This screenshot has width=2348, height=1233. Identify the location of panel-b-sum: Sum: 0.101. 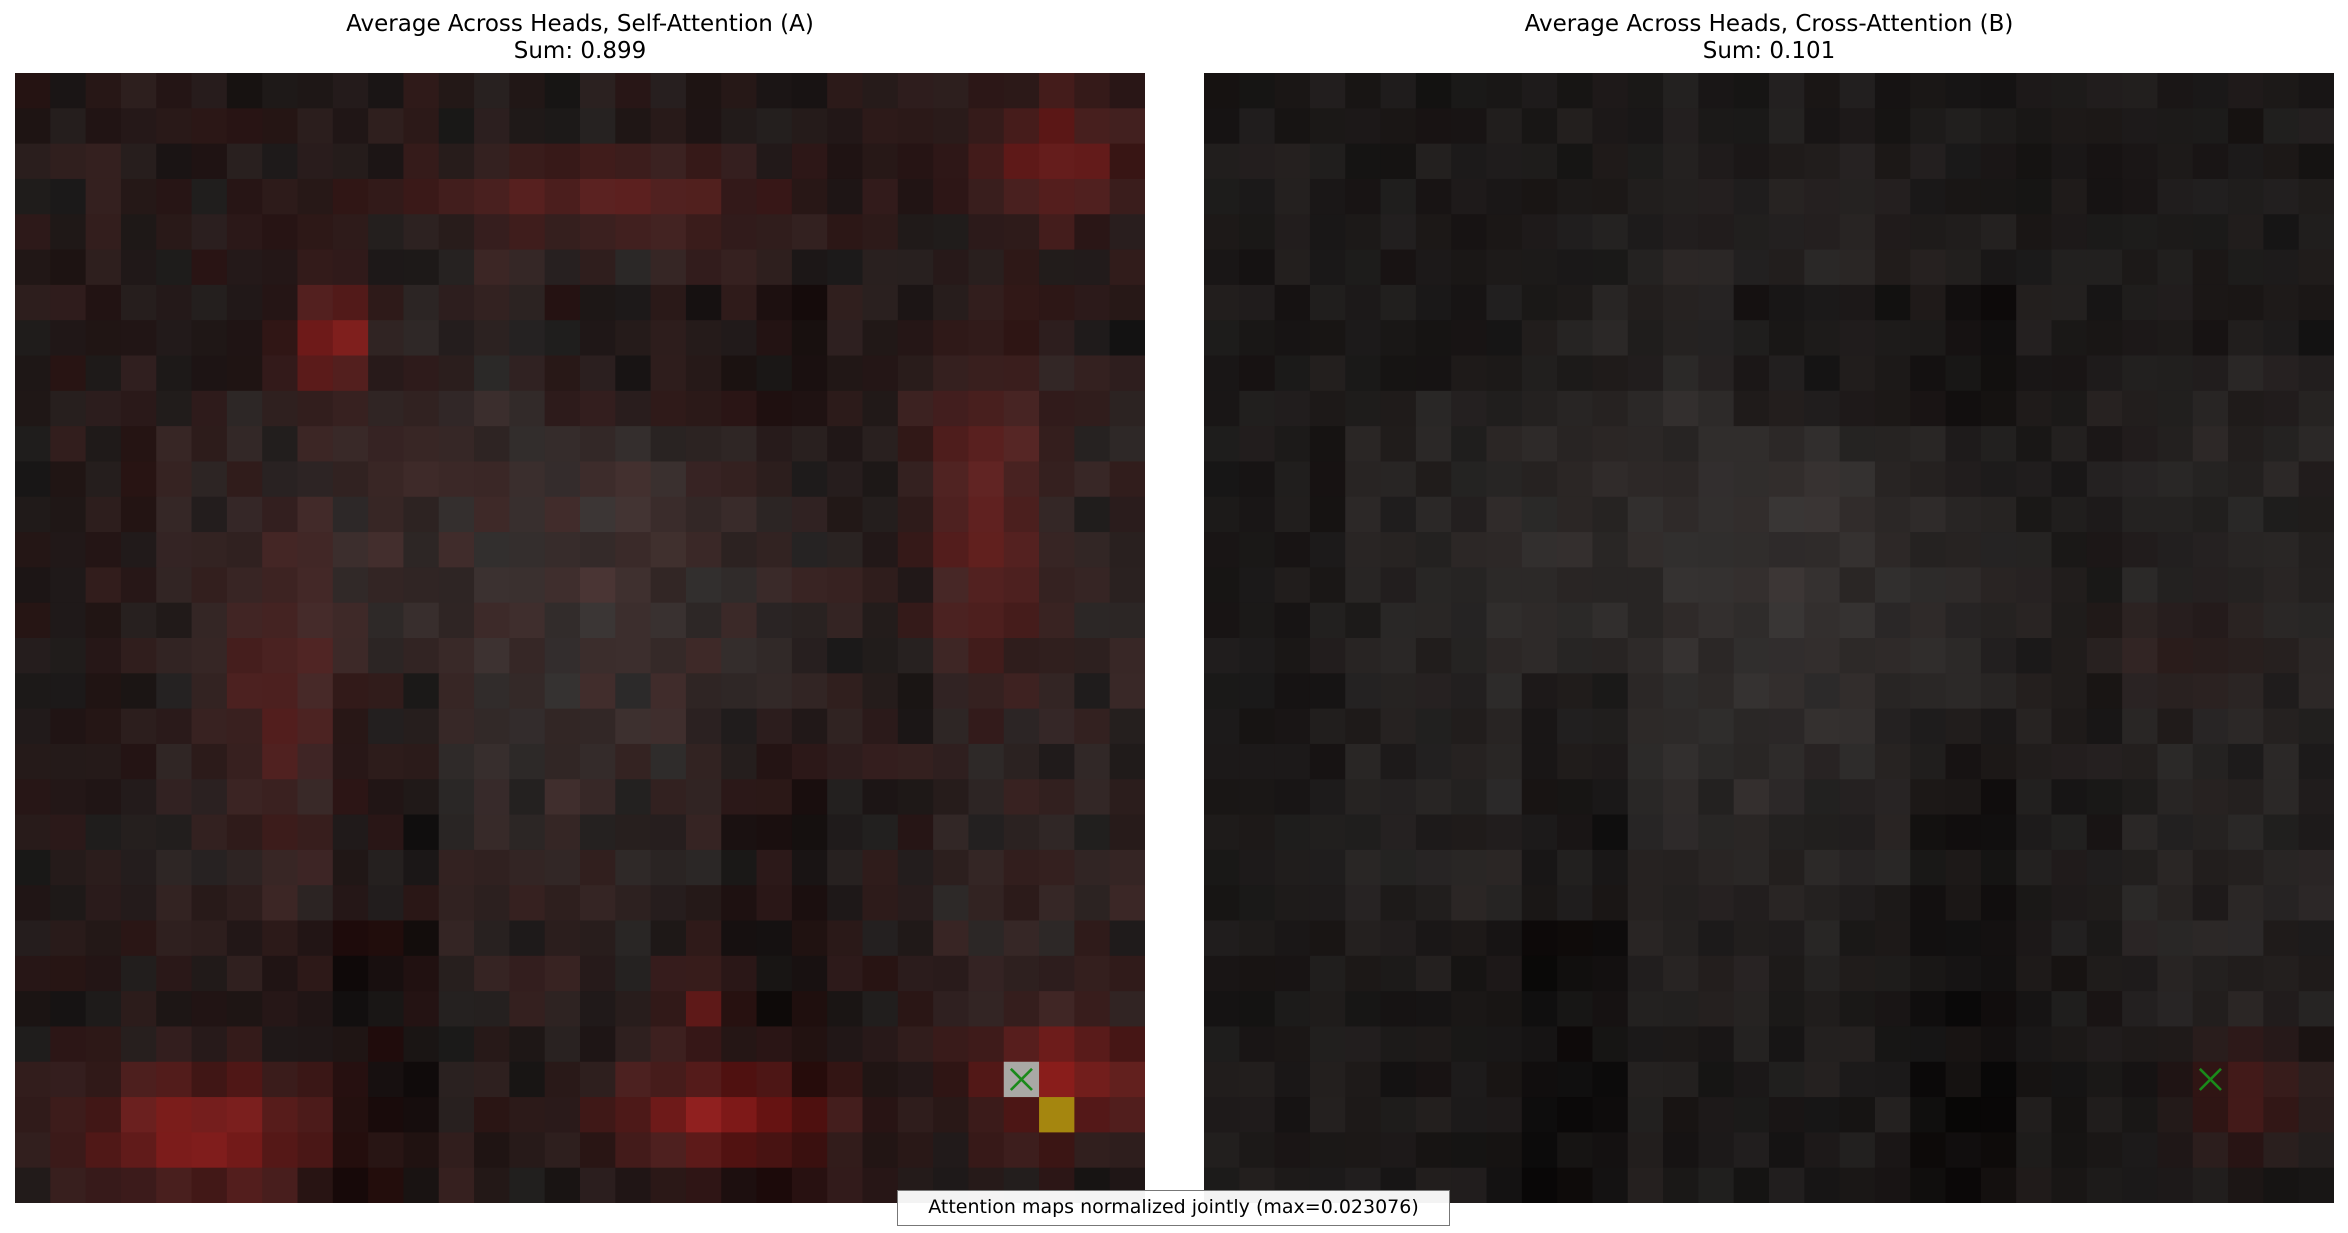
(1769, 51).